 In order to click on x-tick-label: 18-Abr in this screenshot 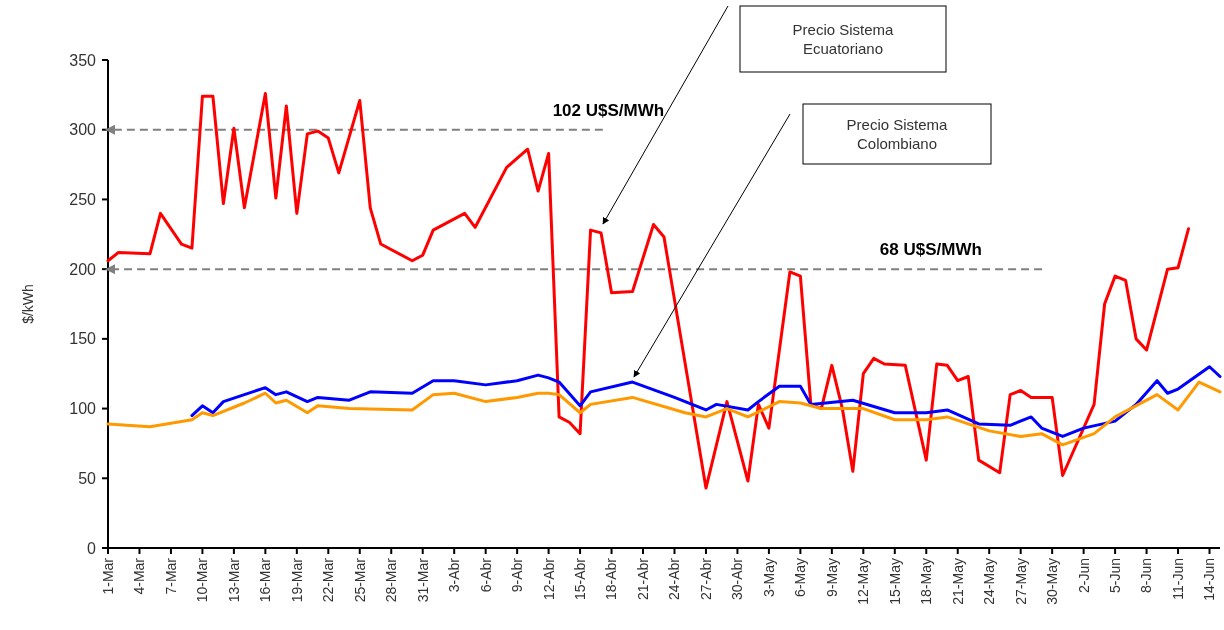, I will do `click(611, 579)`.